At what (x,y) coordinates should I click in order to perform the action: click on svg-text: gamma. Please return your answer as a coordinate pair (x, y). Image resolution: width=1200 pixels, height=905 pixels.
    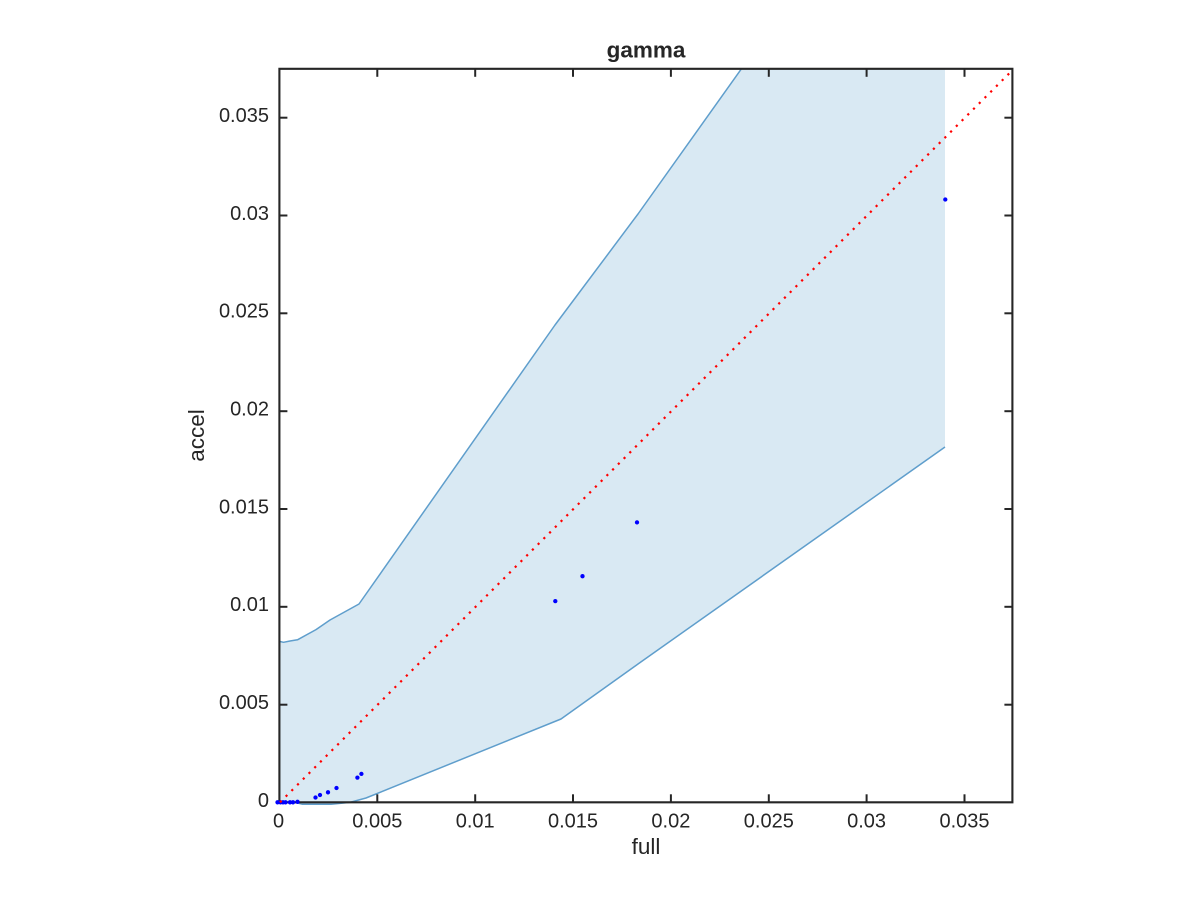
    Looking at the image, I should click on (646, 50).